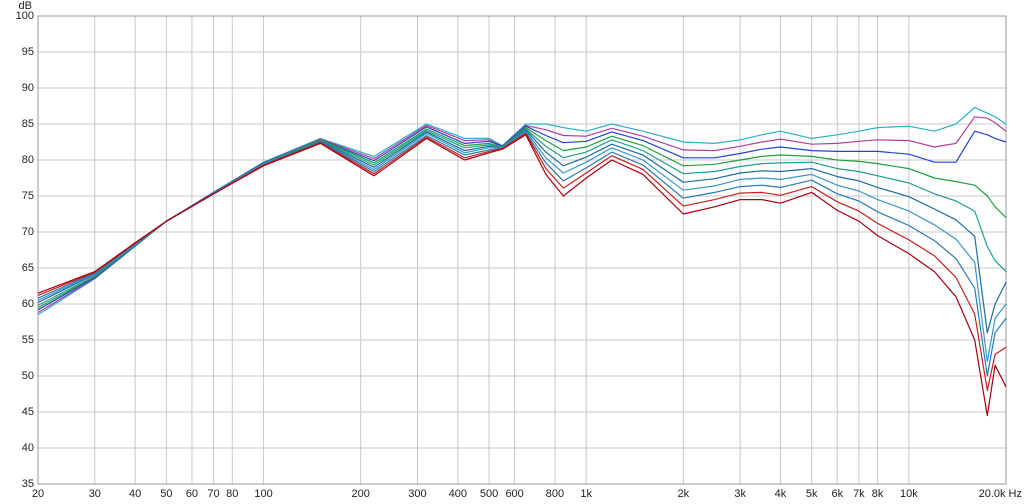 This screenshot has width=1024, height=504. Describe the element at coordinates (28, 88) in the screenshot. I see `y-tick-label: 90` at that location.